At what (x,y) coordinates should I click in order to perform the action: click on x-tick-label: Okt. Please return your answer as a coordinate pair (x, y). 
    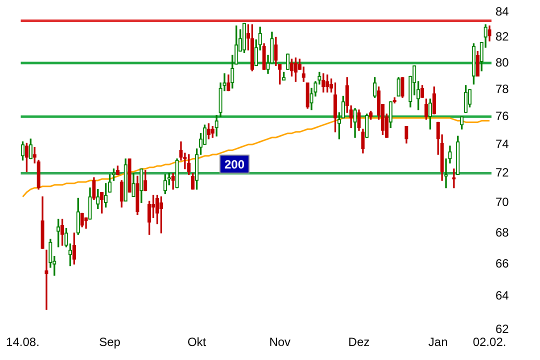
    Looking at the image, I should click on (197, 342).